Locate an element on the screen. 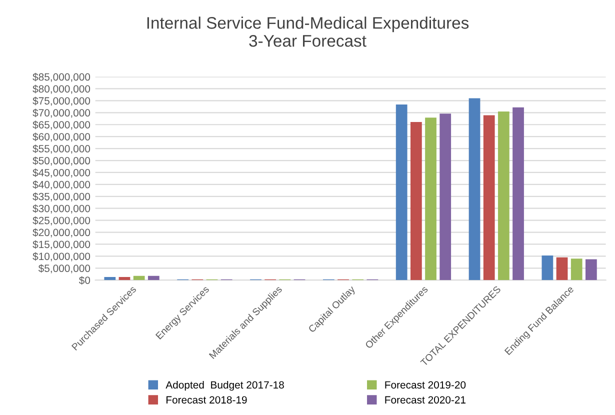 This screenshot has width=615, height=415. y-tick-label: $55,000,000 is located at coordinates (61, 149).